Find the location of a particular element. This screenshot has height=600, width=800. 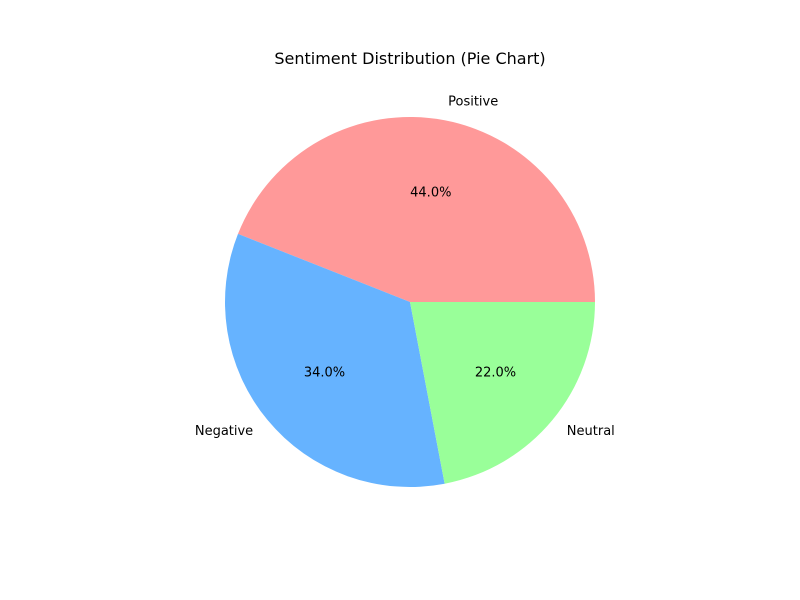

pie-slice-negative is located at coordinates (334, 360).